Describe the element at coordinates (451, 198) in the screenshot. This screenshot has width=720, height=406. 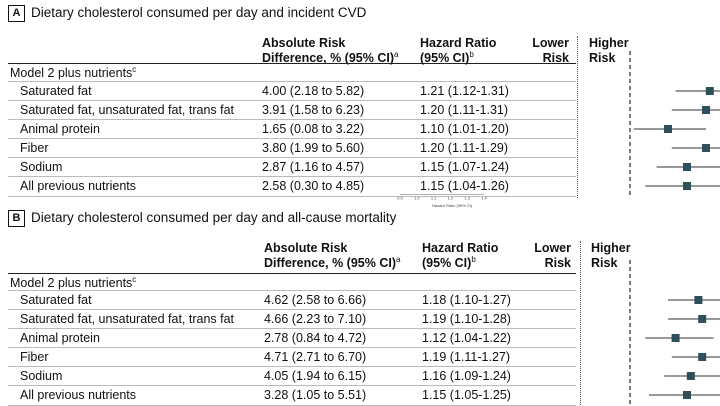
I see `mini-axis-tick-label: 1.2` at that location.